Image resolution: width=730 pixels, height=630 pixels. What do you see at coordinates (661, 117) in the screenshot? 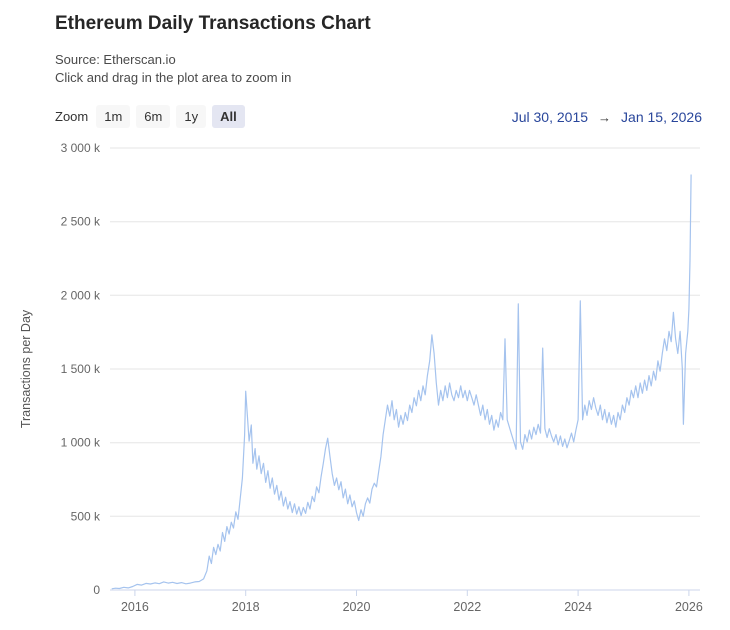
I see `range-end-input: Jan 15, 2026` at bounding box center [661, 117].